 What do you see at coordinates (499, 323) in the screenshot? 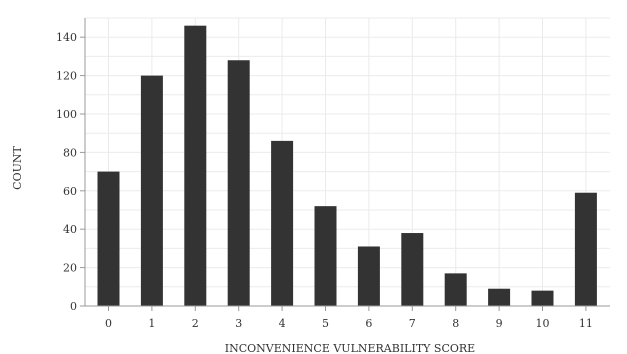
I see `x-tick-label: 9` at bounding box center [499, 323].